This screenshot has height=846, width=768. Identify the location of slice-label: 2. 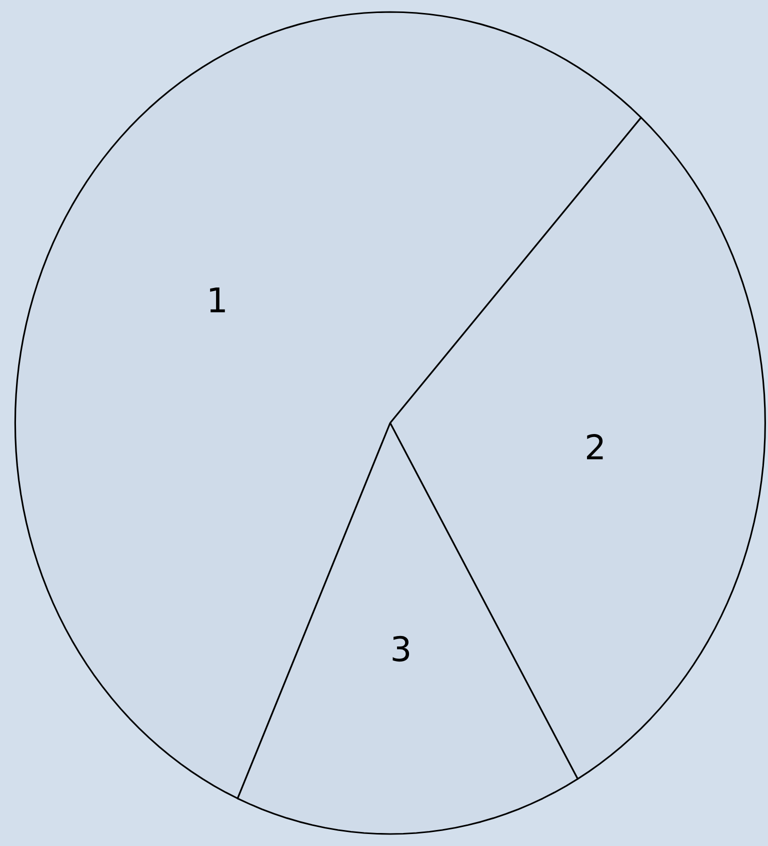
(594, 447).